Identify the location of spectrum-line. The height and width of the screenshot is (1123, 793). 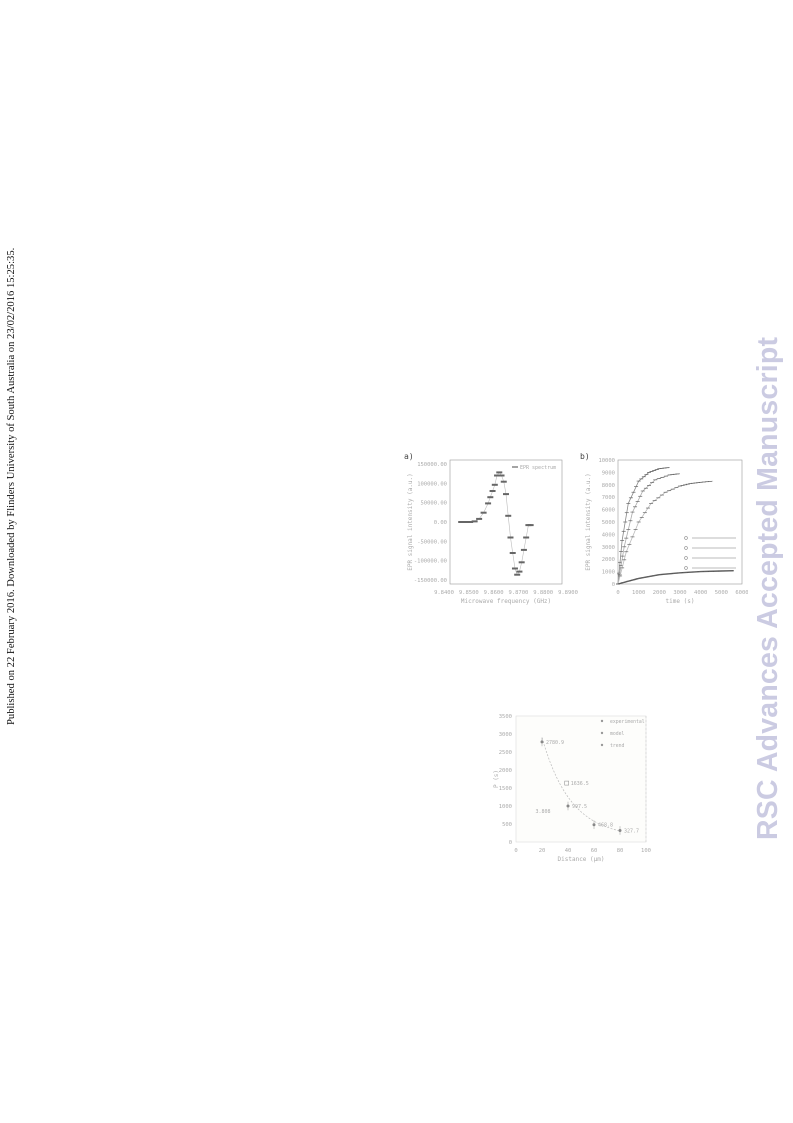
(496, 523).